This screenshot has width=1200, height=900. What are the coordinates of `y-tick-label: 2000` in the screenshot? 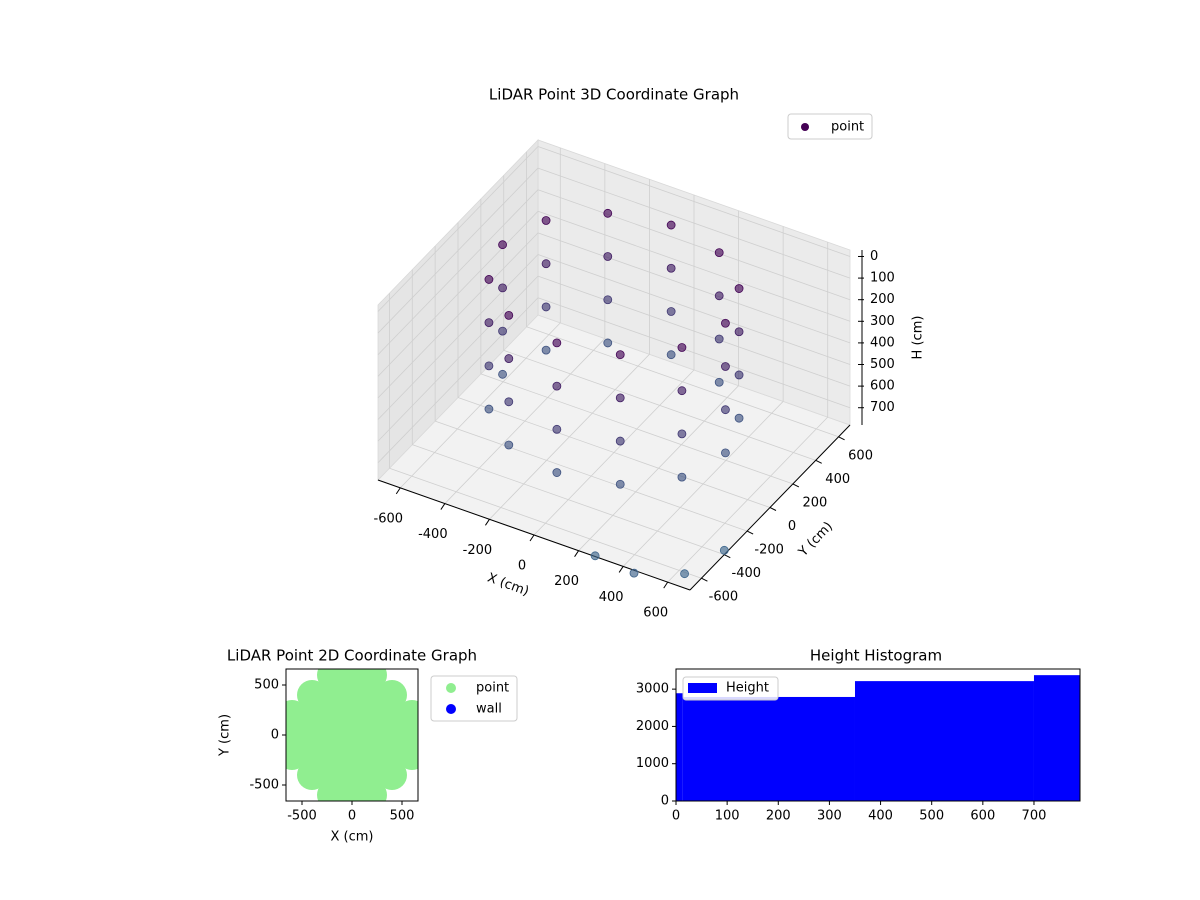 It's located at (652, 726).